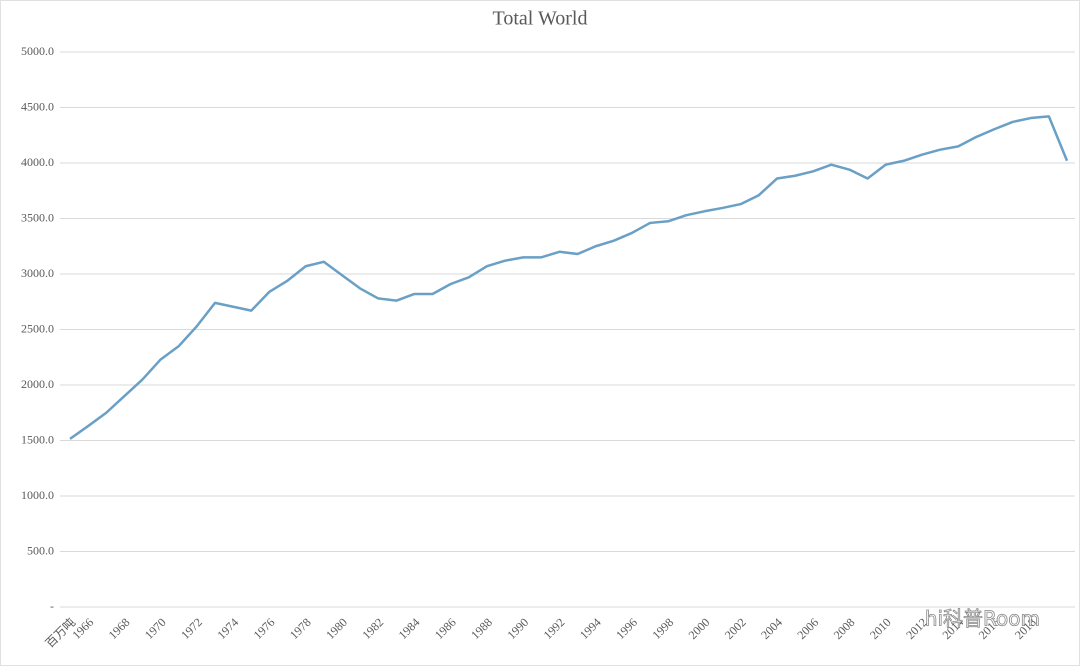  I want to click on y-tick-label: 500.0, so click(40, 550).